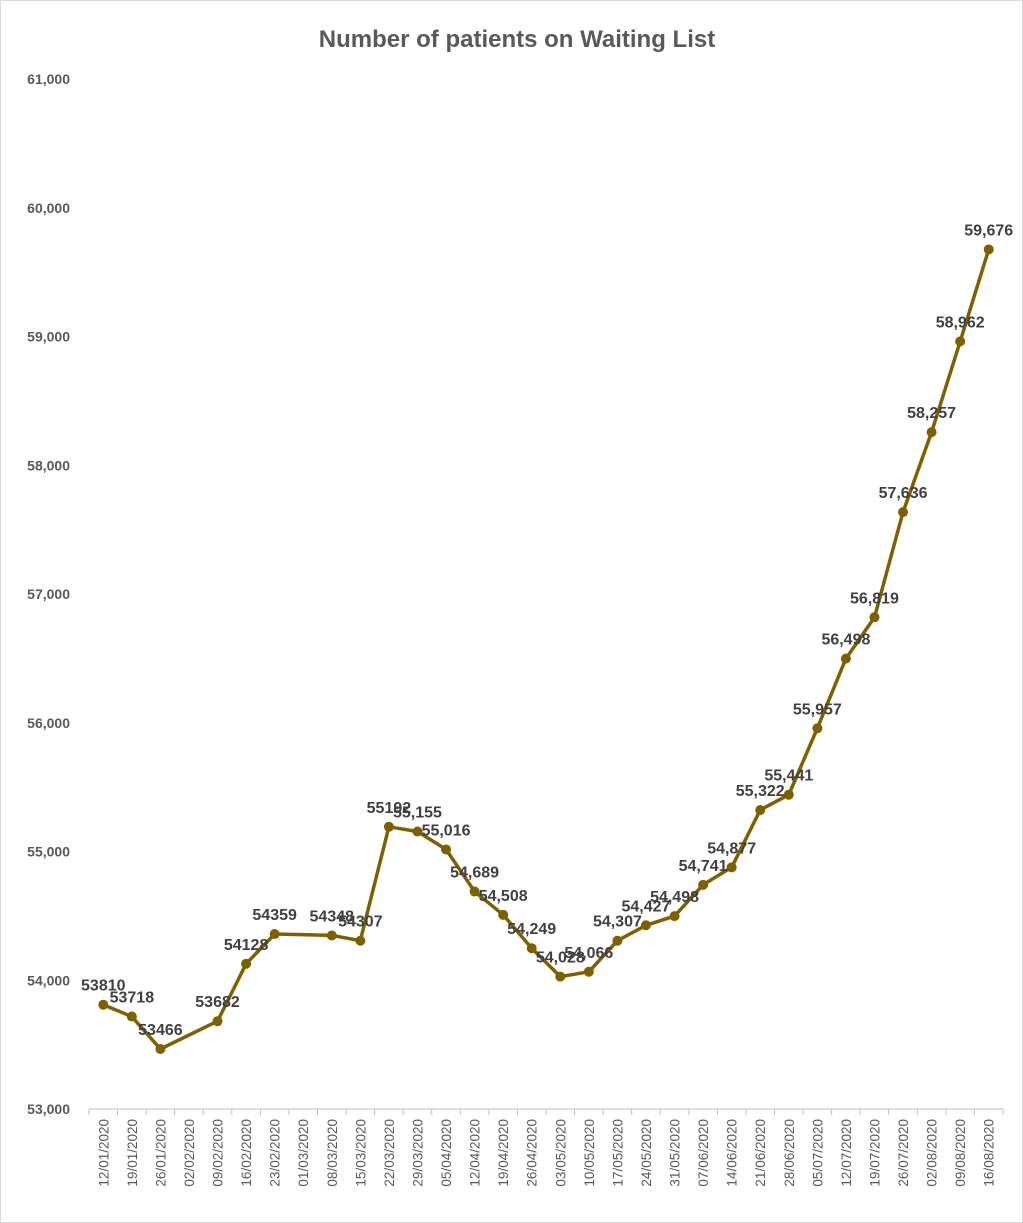 This screenshot has height=1223, width=1023. Describe the element at coordinates (560, 1153) in the screenshot. I see `x-tick-label: 03/05/2020` at that location.